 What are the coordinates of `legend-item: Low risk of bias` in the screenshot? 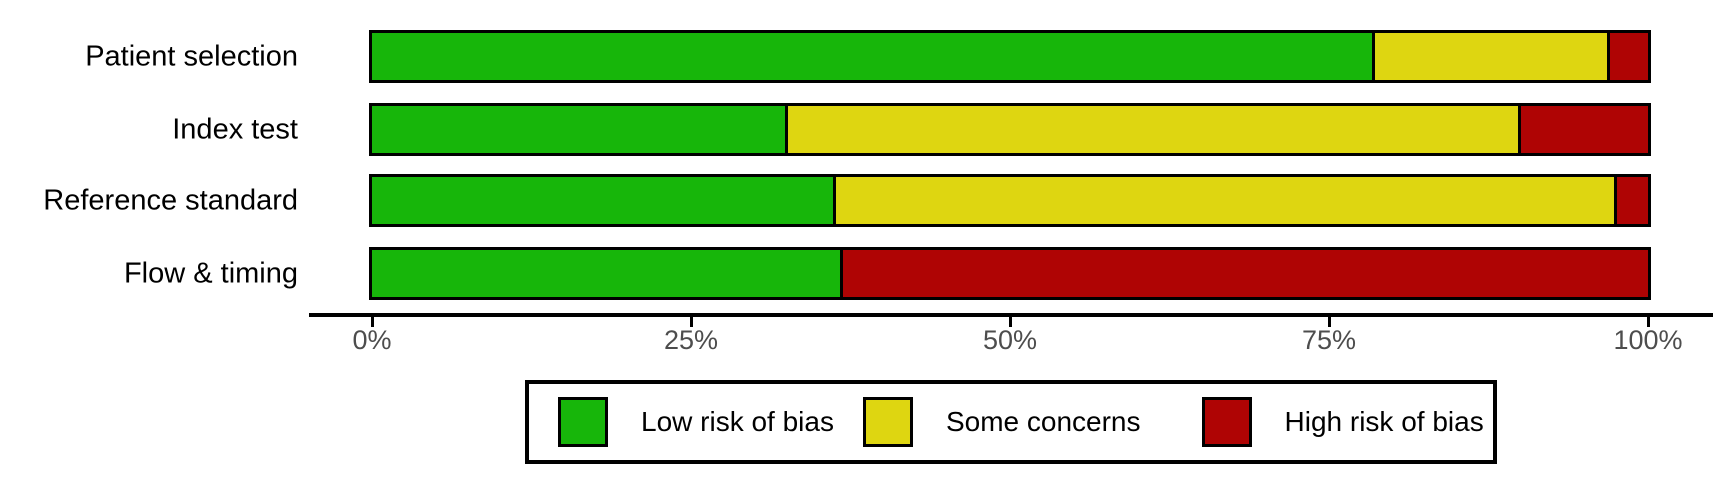 It's located at (696, 422).